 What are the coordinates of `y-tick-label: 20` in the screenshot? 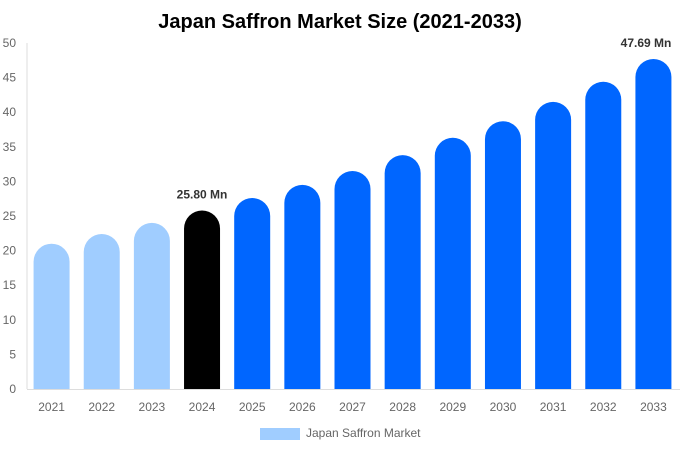 It's located at (10, 251).